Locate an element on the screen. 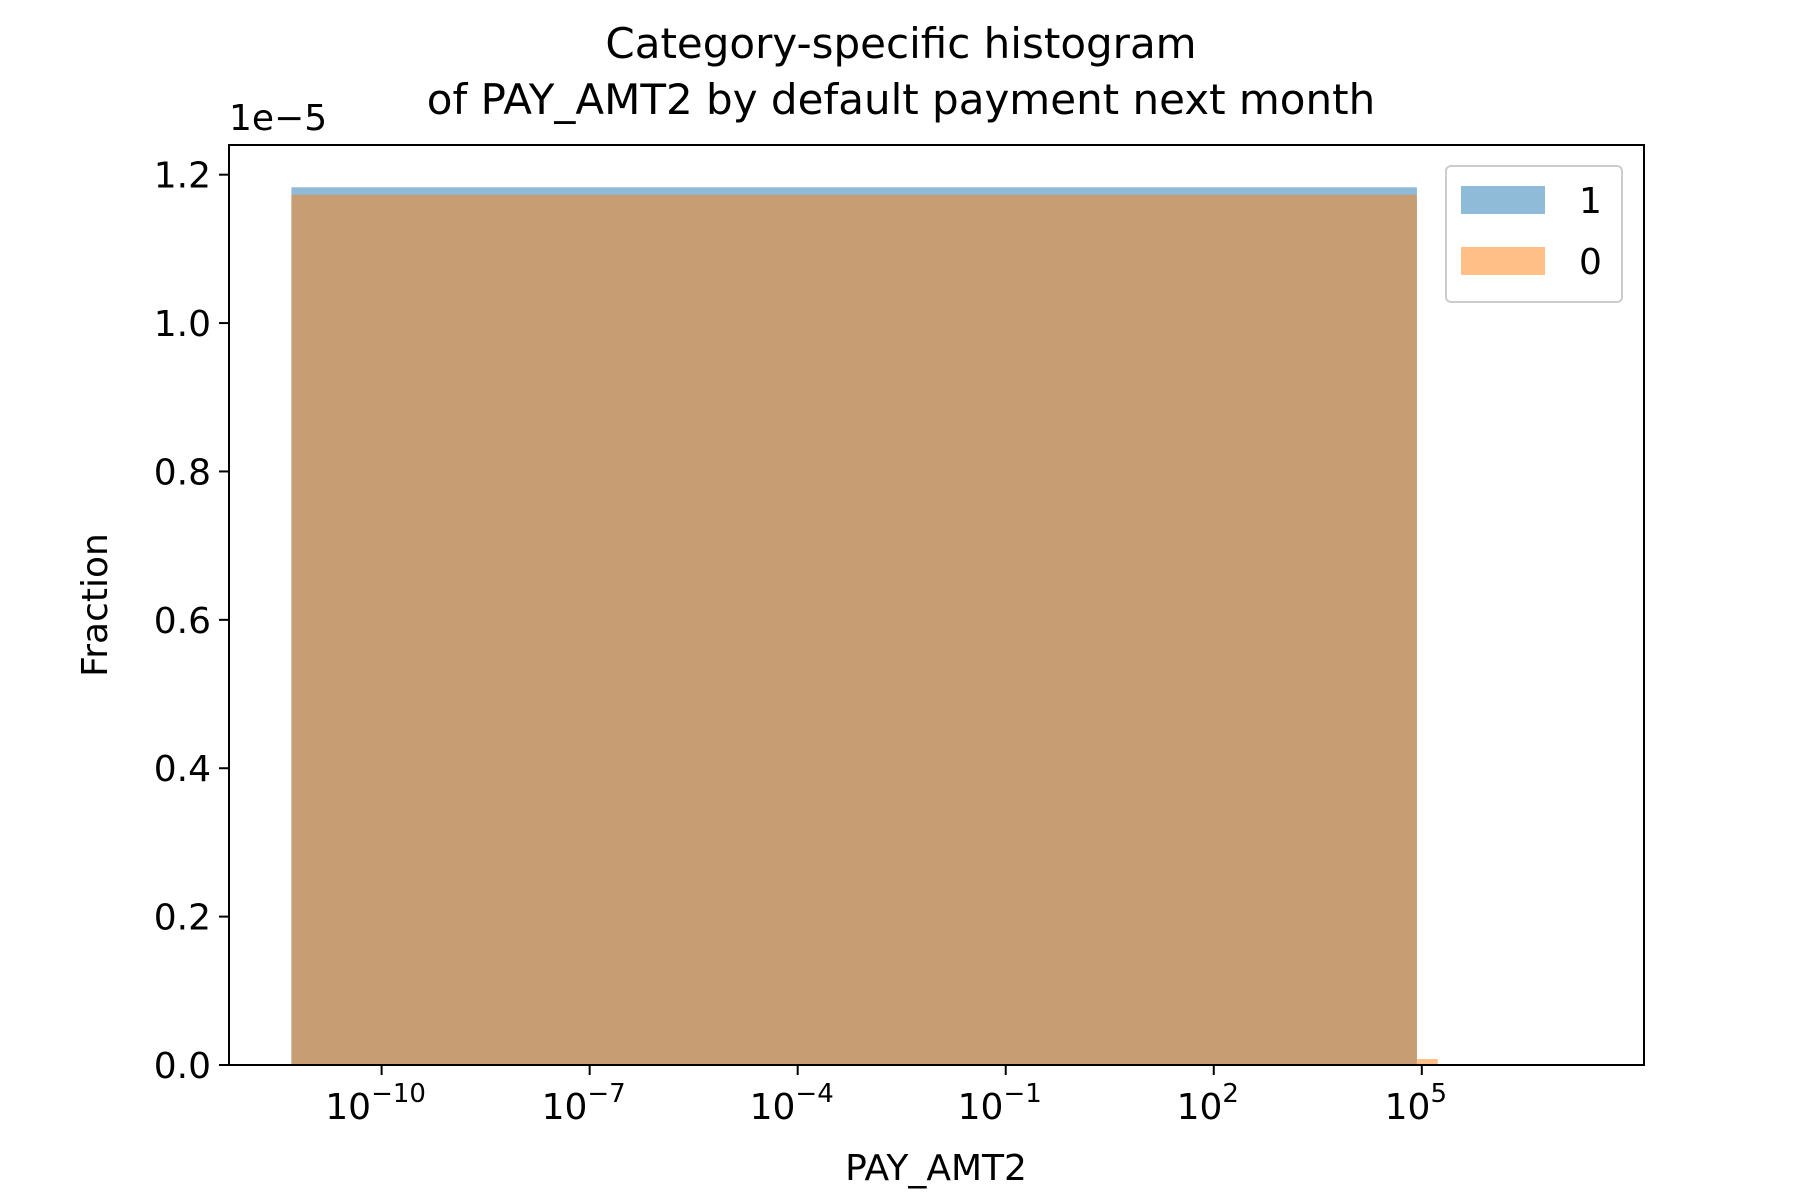 This screenshot has width=1800, height=1200. x-tick-label: 10⁻¹ is located at coordinates (1000, 1103).